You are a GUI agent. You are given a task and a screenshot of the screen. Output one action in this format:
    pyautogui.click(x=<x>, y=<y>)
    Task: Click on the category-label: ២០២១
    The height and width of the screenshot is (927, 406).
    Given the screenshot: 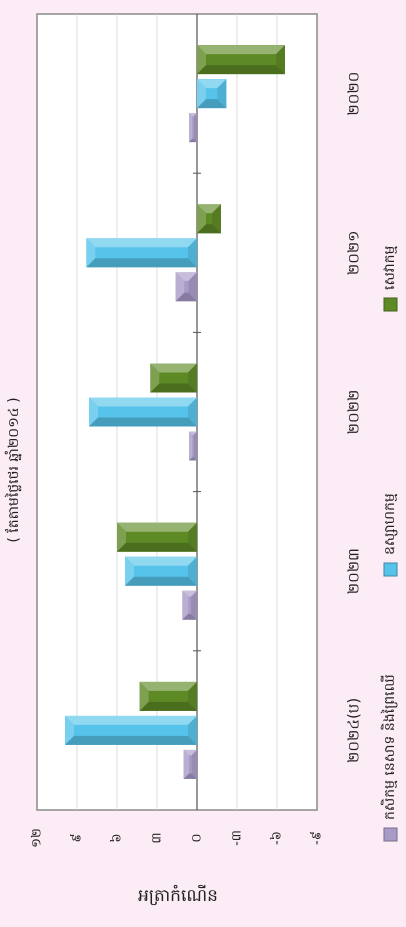 What is the action you would take?
    pyautogui.click(x=354, y=252)
    